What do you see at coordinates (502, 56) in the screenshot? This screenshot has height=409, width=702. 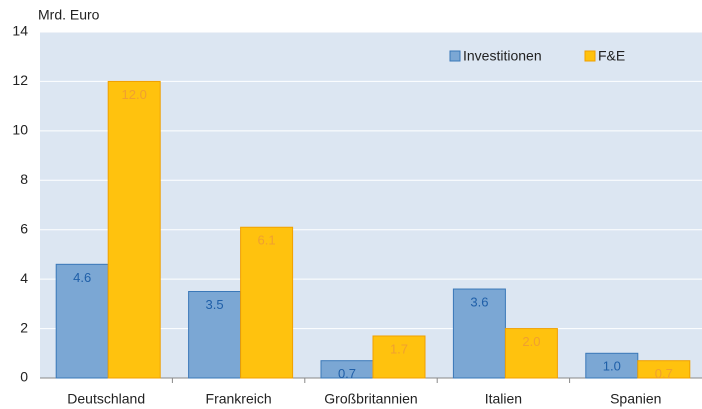 I see `legend-label: Investitionen` at bounding box center [502, 56].